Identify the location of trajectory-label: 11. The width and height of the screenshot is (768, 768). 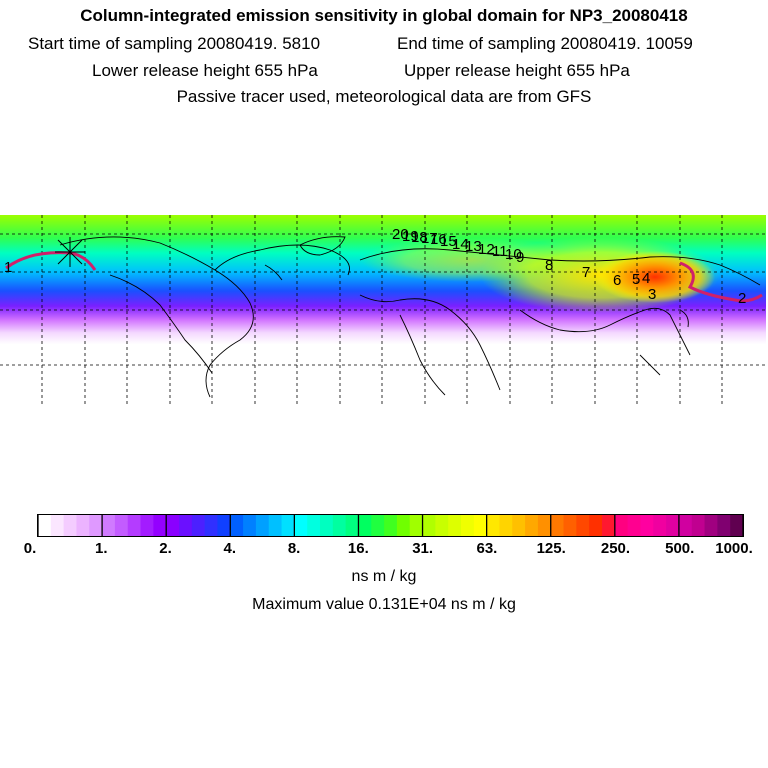
(500, 251).